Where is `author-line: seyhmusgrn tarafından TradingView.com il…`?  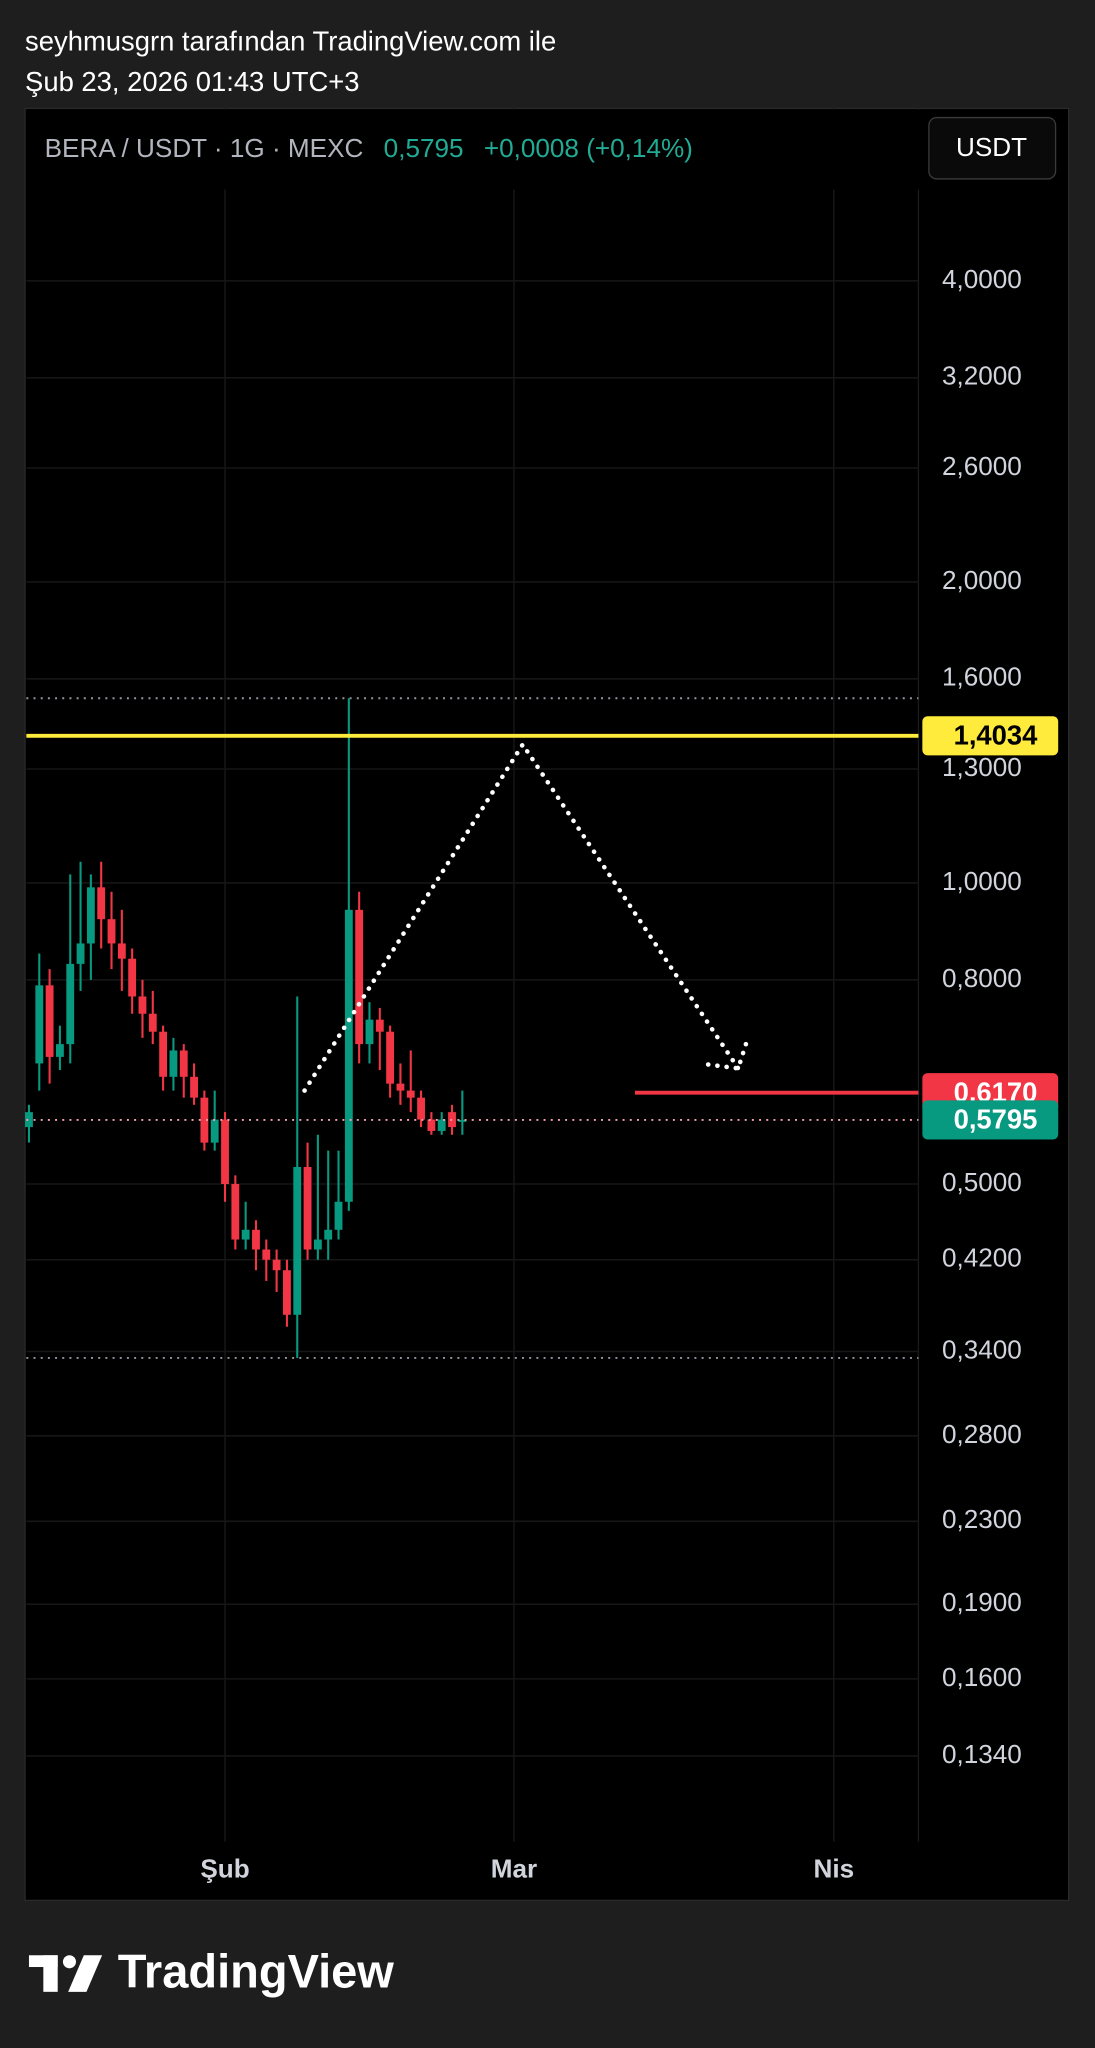
author-line: seyhmusgrn tarafından TradingView.com il… is located at coordinates (290, 40).